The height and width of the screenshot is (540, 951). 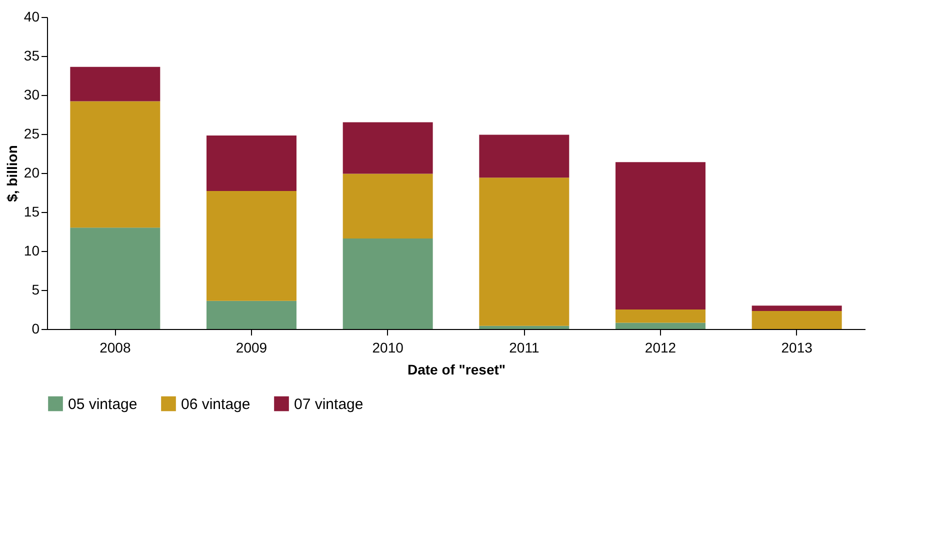 I want to click on y-tick-label: 40, so click(x=32, y=16).